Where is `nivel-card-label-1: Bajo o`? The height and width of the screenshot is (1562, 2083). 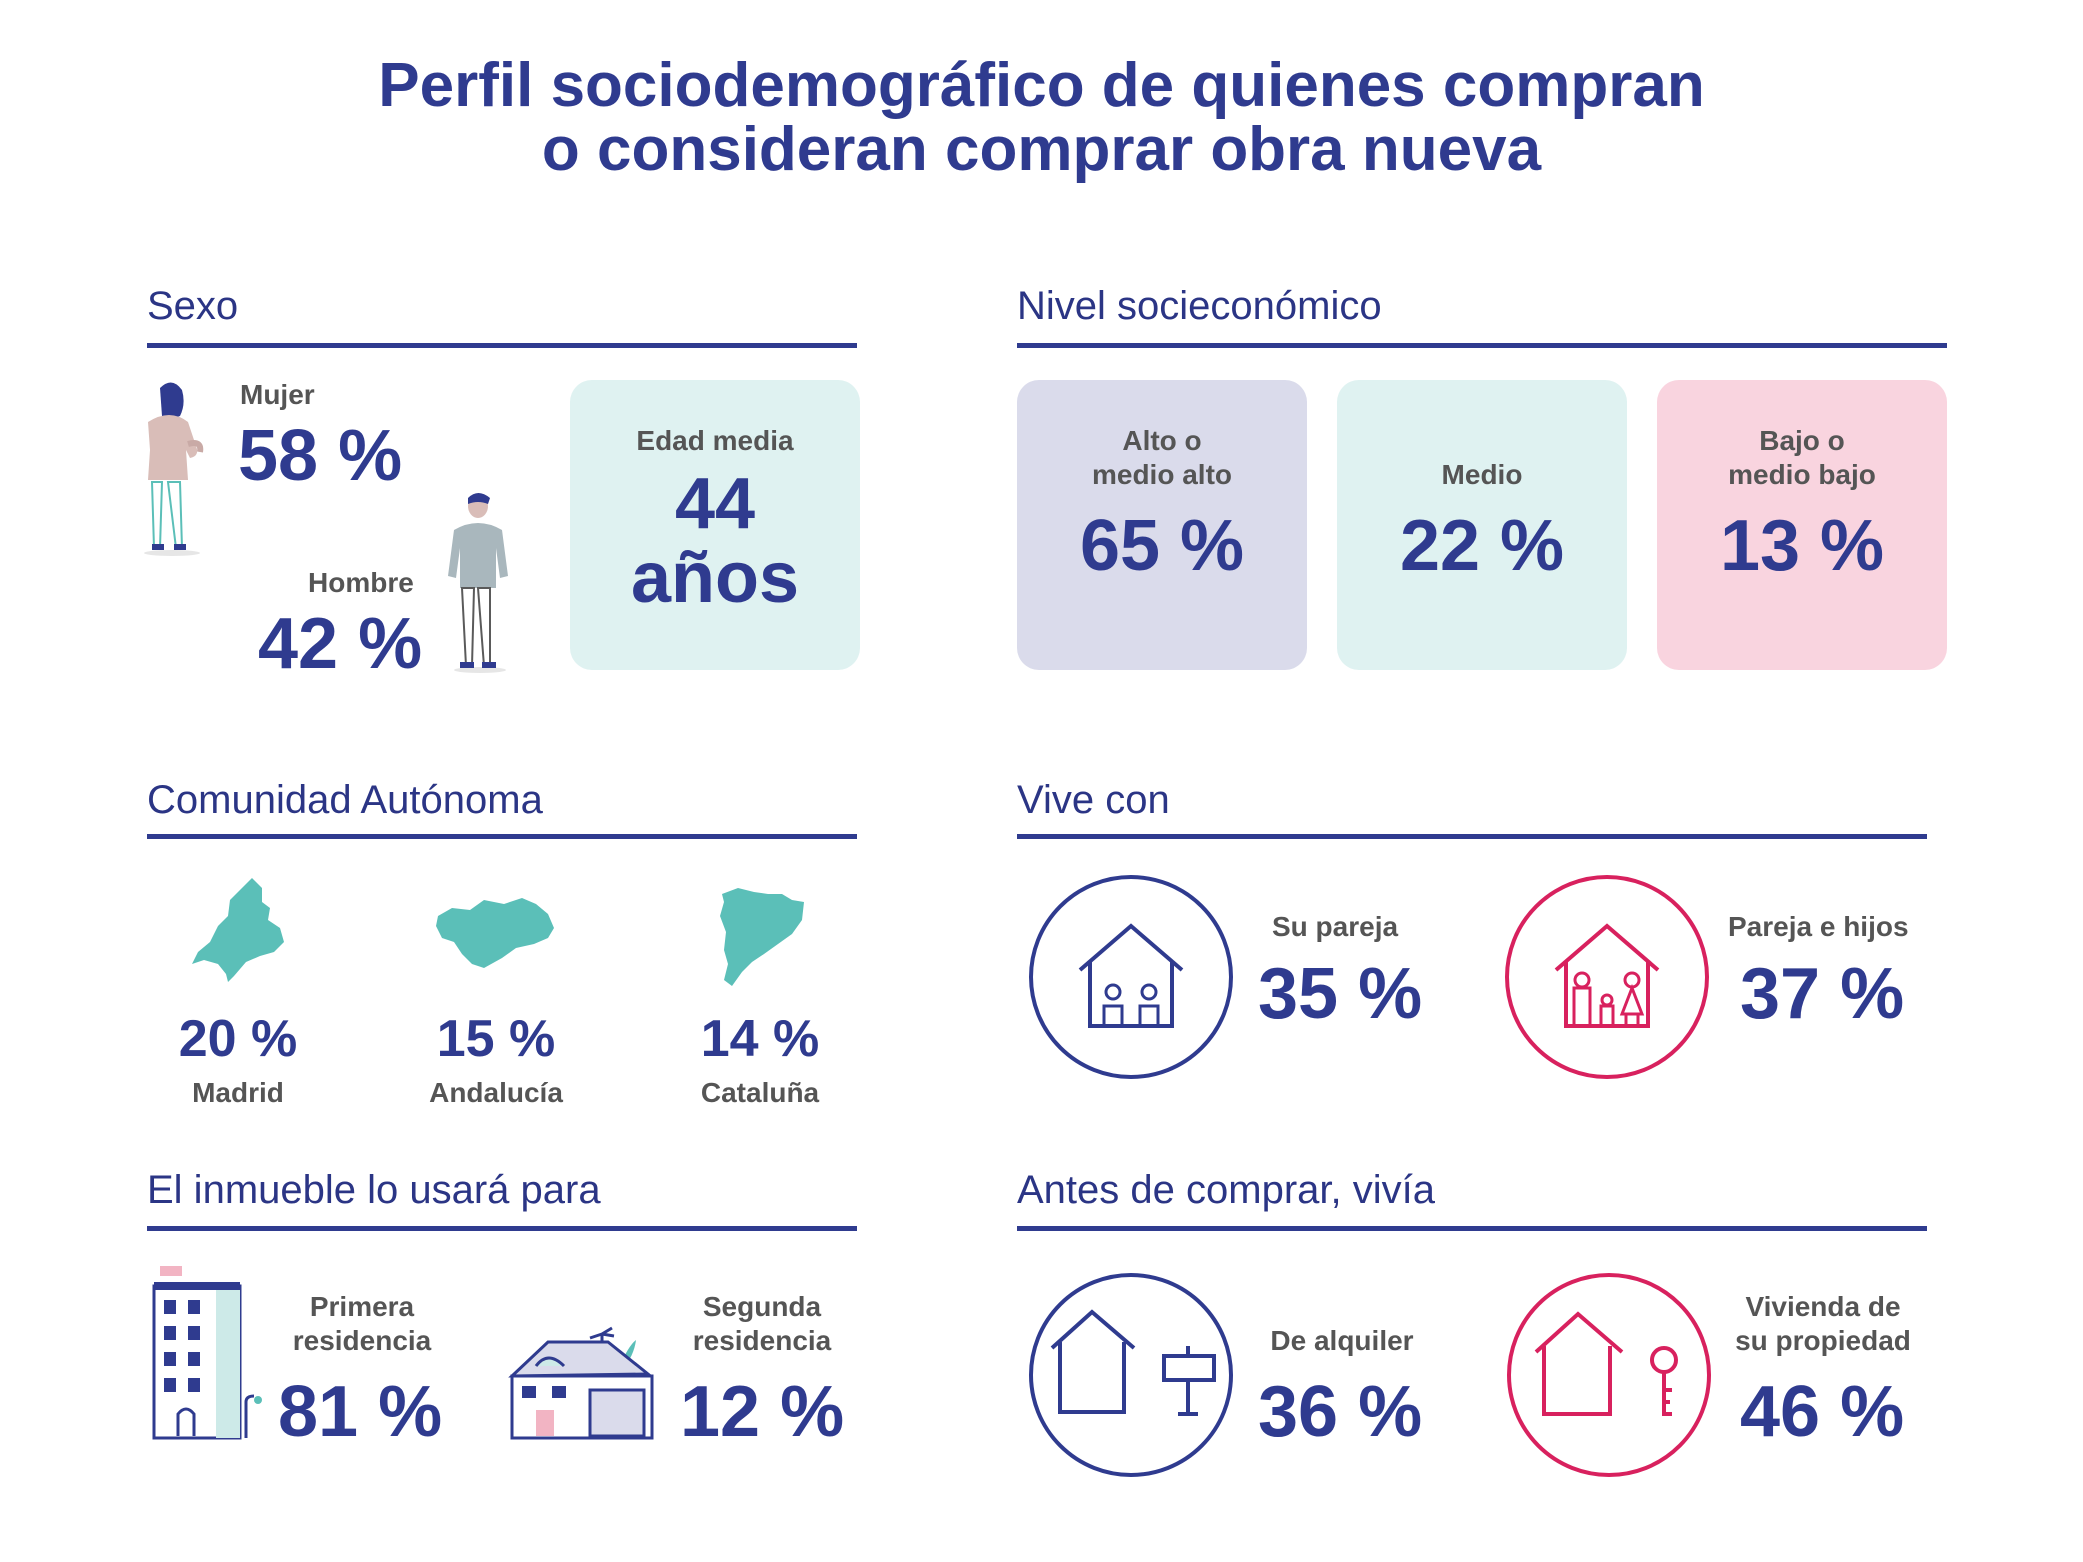 nivel-card-label-1: Bajo o is located at coordinates (1802, 440).